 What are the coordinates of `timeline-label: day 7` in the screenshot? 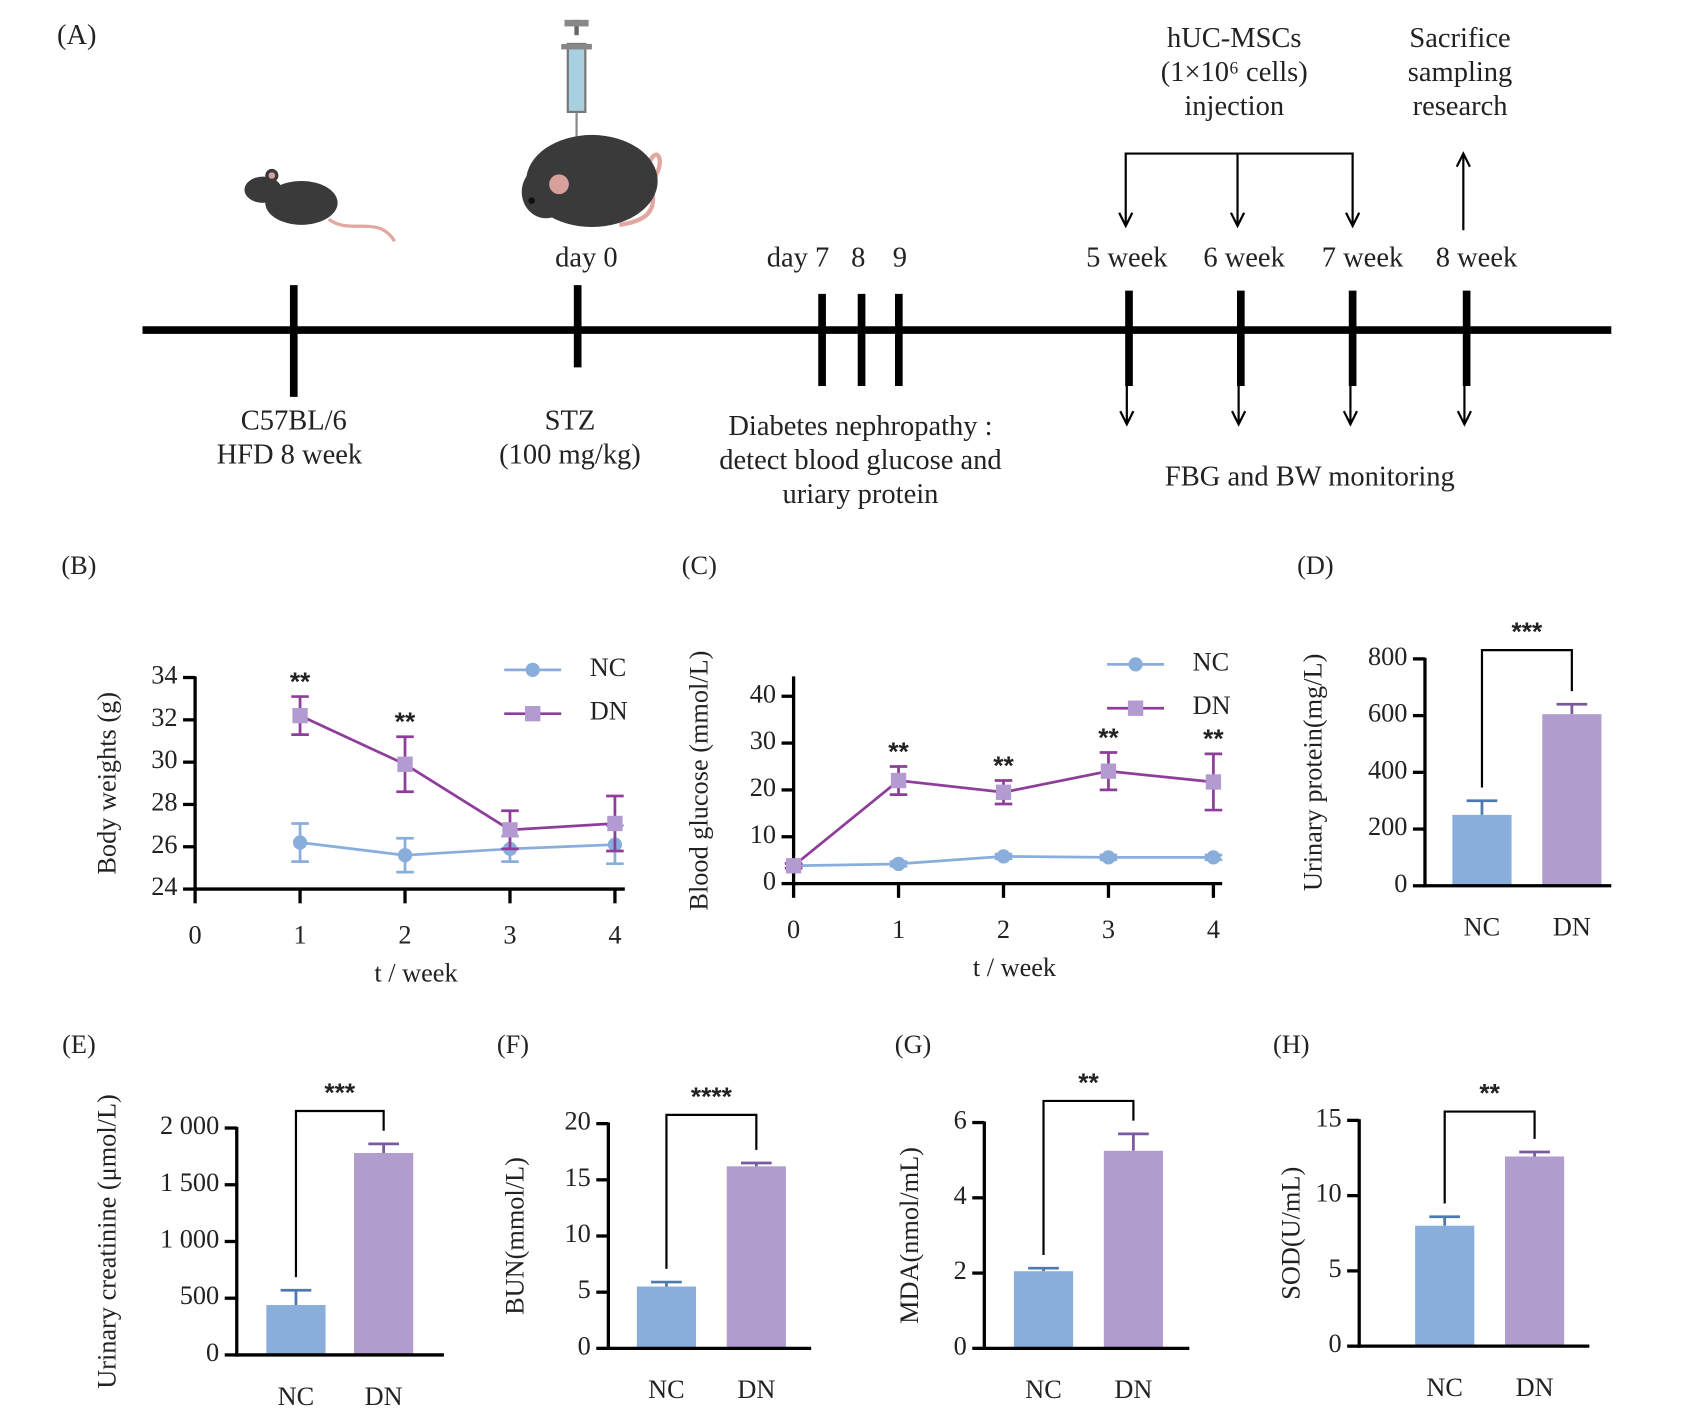 It's located at (798, 257).